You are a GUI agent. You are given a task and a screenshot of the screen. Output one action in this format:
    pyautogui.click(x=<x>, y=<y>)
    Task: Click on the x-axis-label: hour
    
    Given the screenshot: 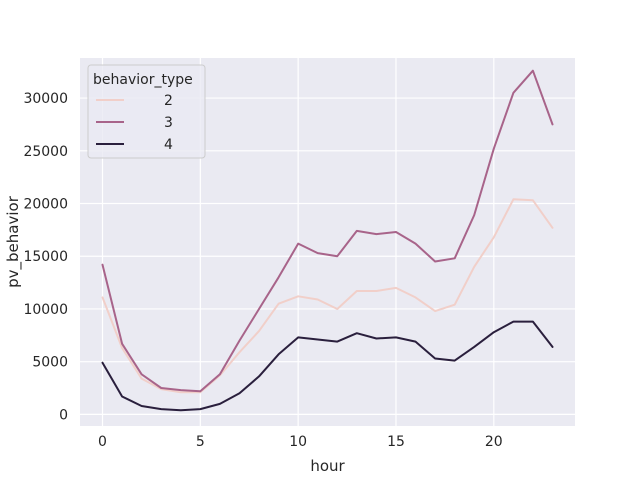 What is the action you would take?
    pyautogui.click(x=327, y=466)
    